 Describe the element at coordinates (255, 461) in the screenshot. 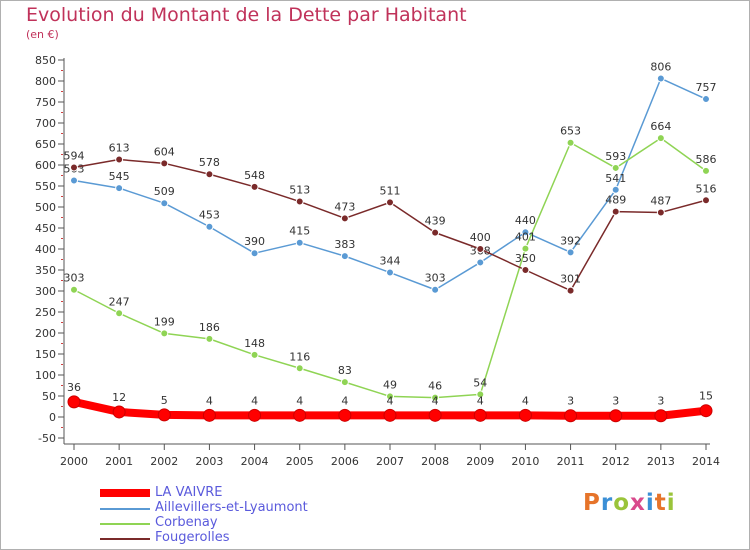

I see `x-tick-label: 2004` at that location.